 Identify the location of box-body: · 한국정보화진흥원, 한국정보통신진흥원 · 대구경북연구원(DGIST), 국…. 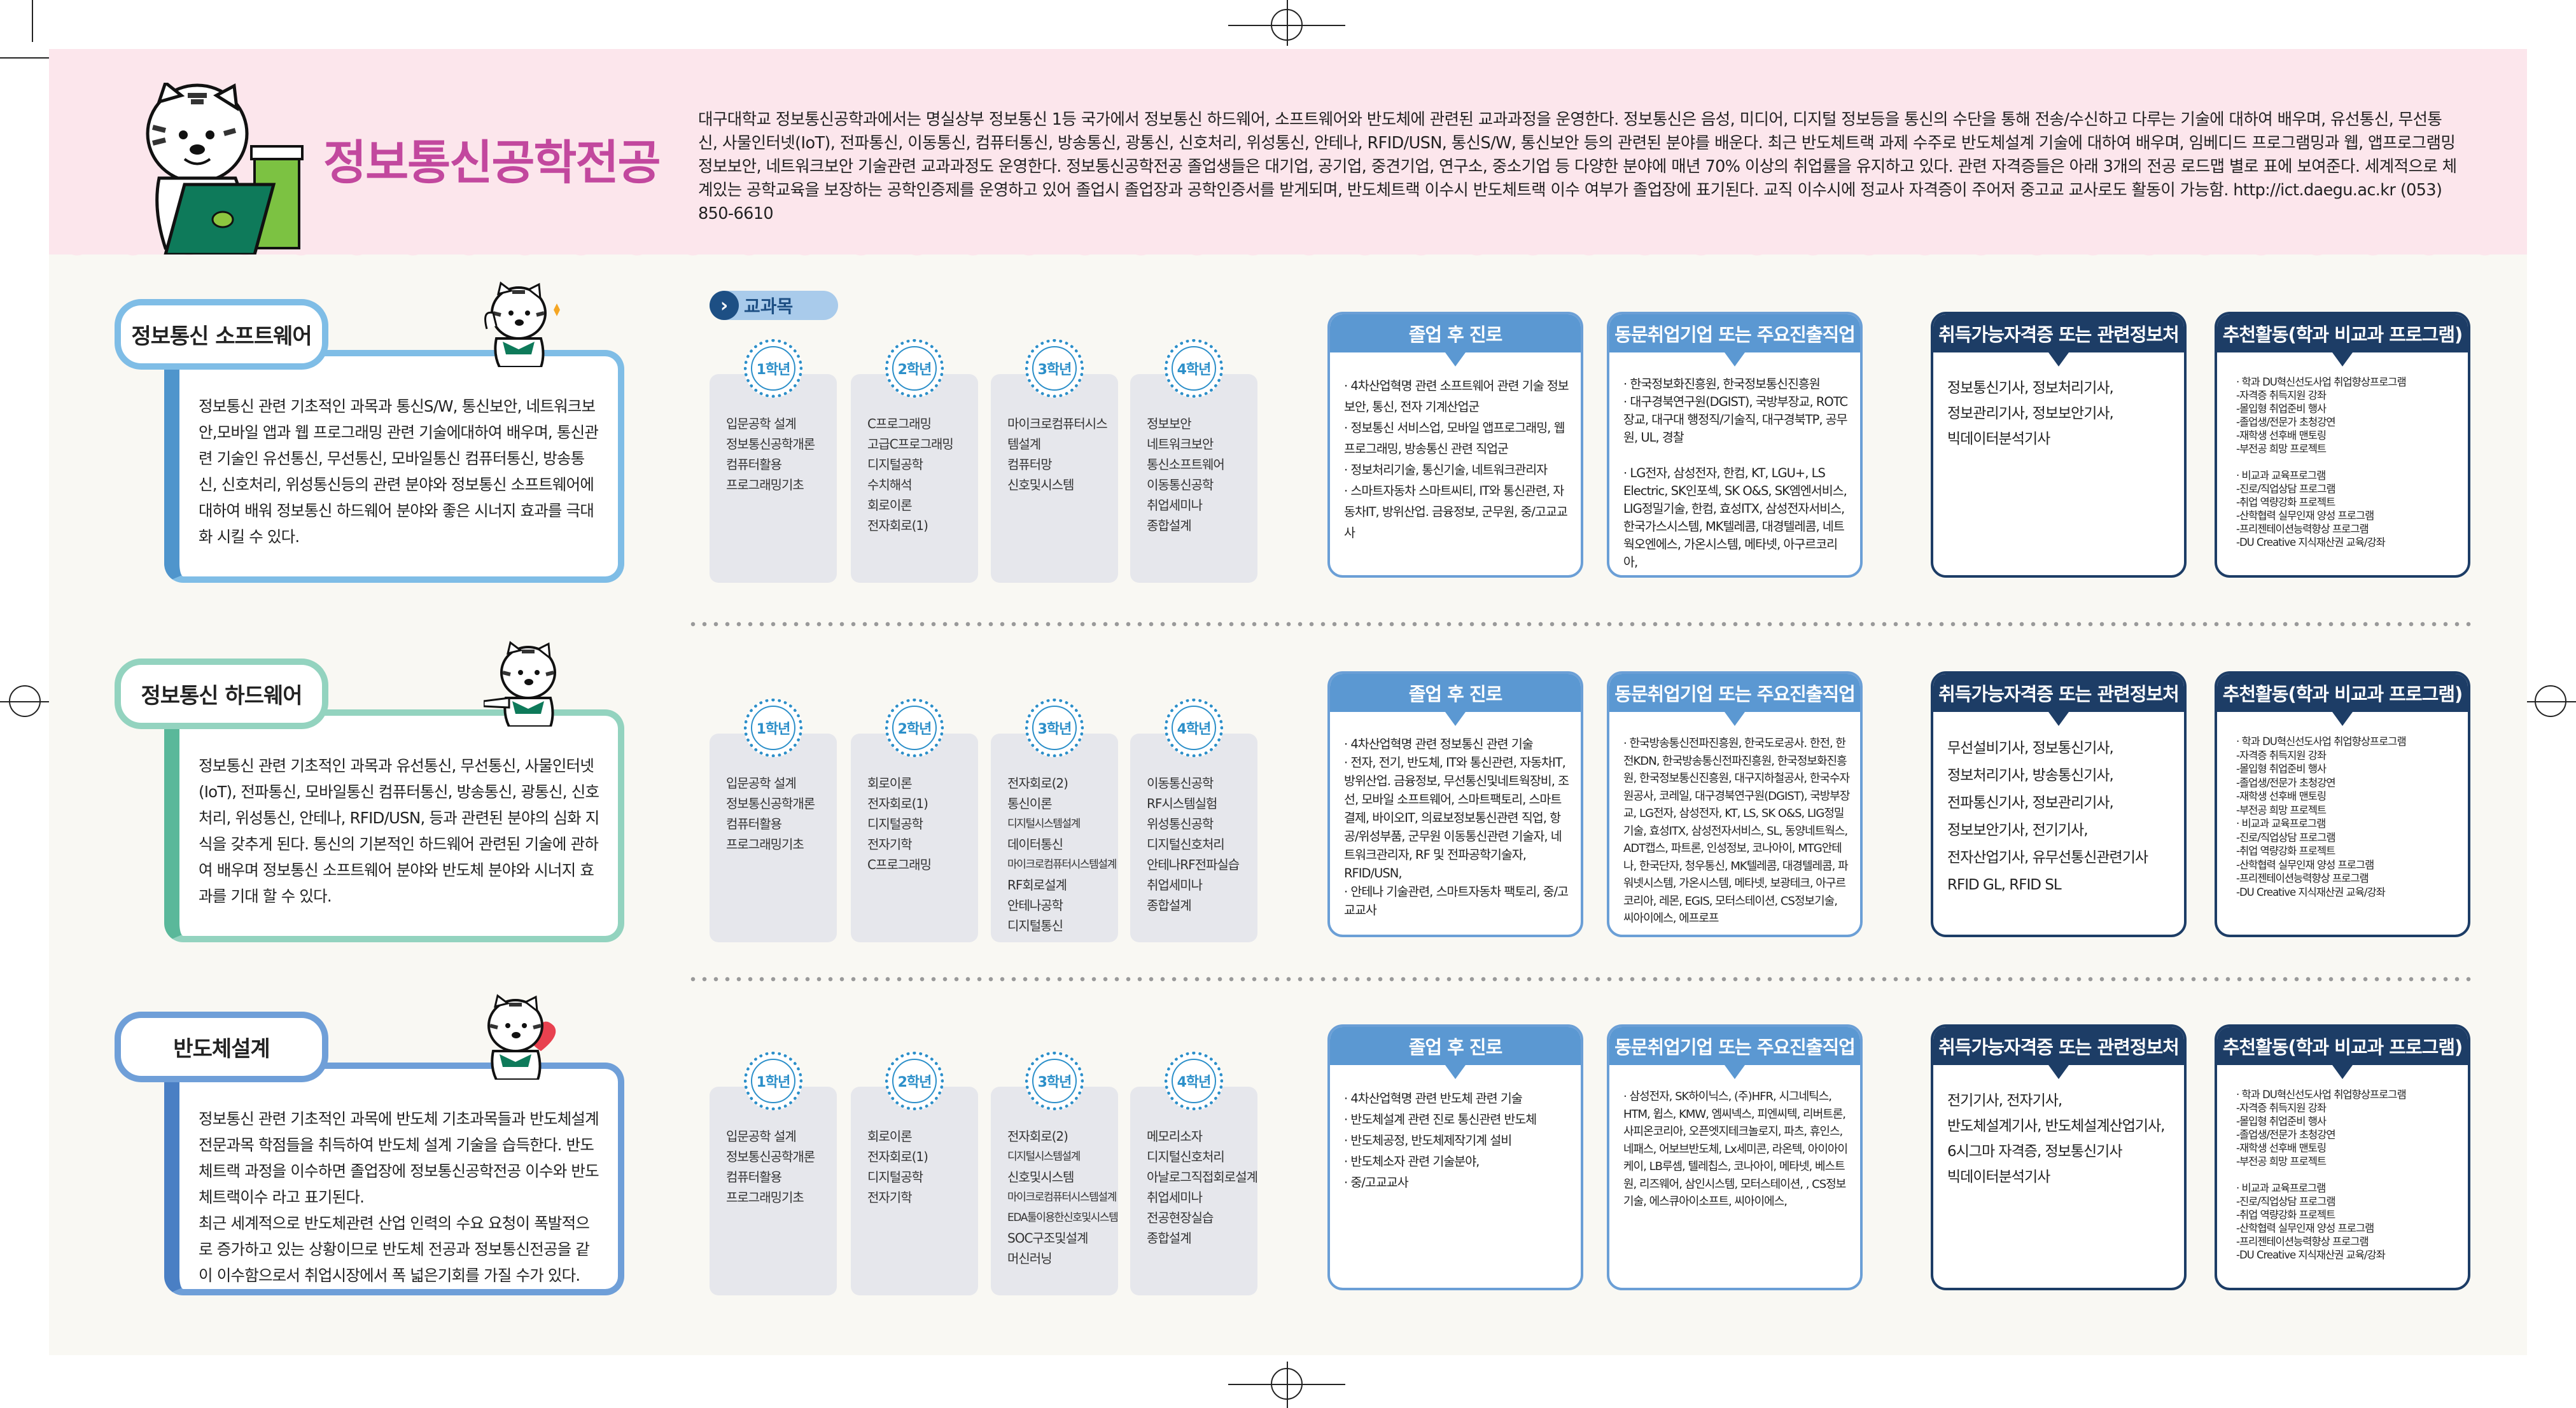
(1734, 469).